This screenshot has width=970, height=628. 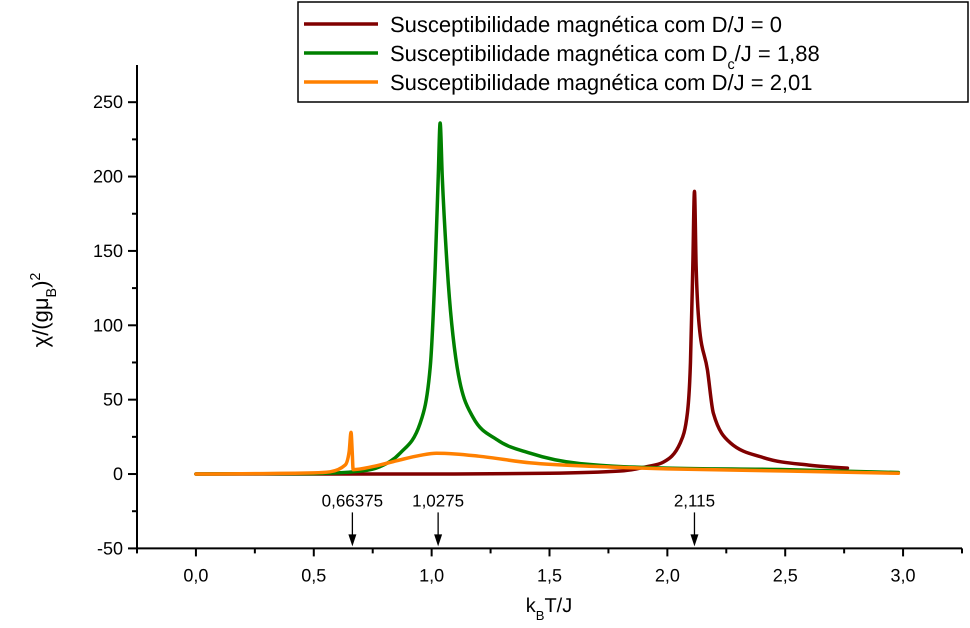 I want to click on annotation: 0,66375, so click(x=353, y=500).